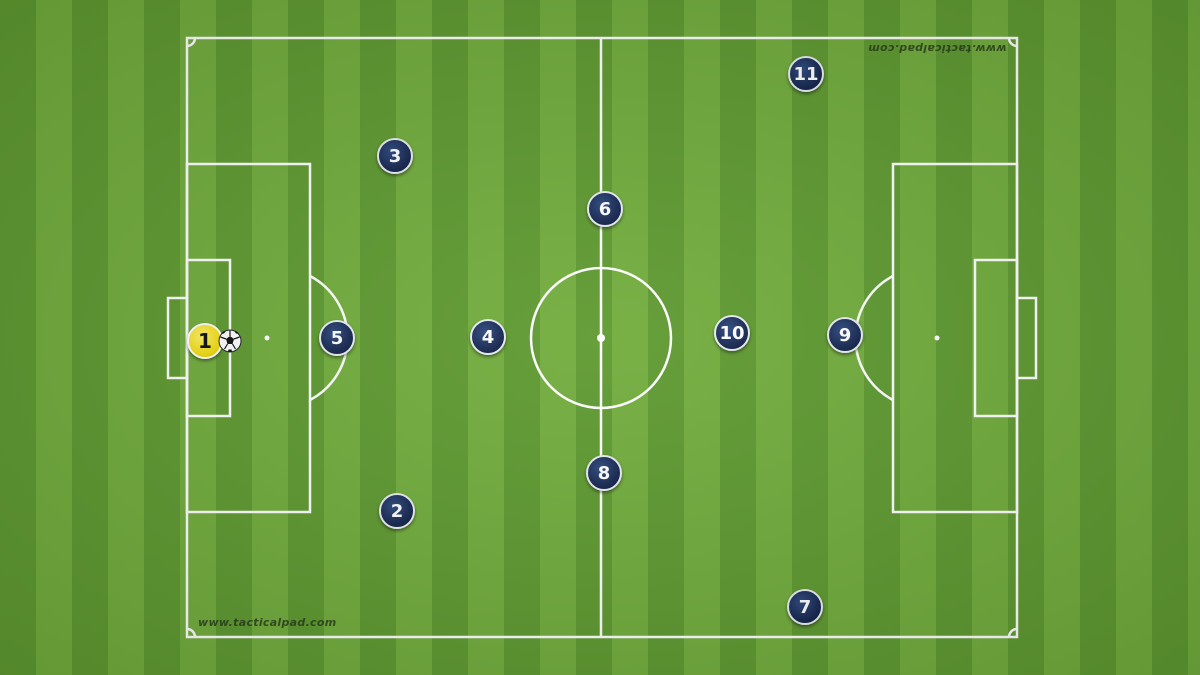 The height and width of the screenshot is (675, 1200). What do you see at coordinates (267, 622) in the screenshot?
I see `watermark-bottom: www.tacticalpad.com` at bounding box center [267, 622].